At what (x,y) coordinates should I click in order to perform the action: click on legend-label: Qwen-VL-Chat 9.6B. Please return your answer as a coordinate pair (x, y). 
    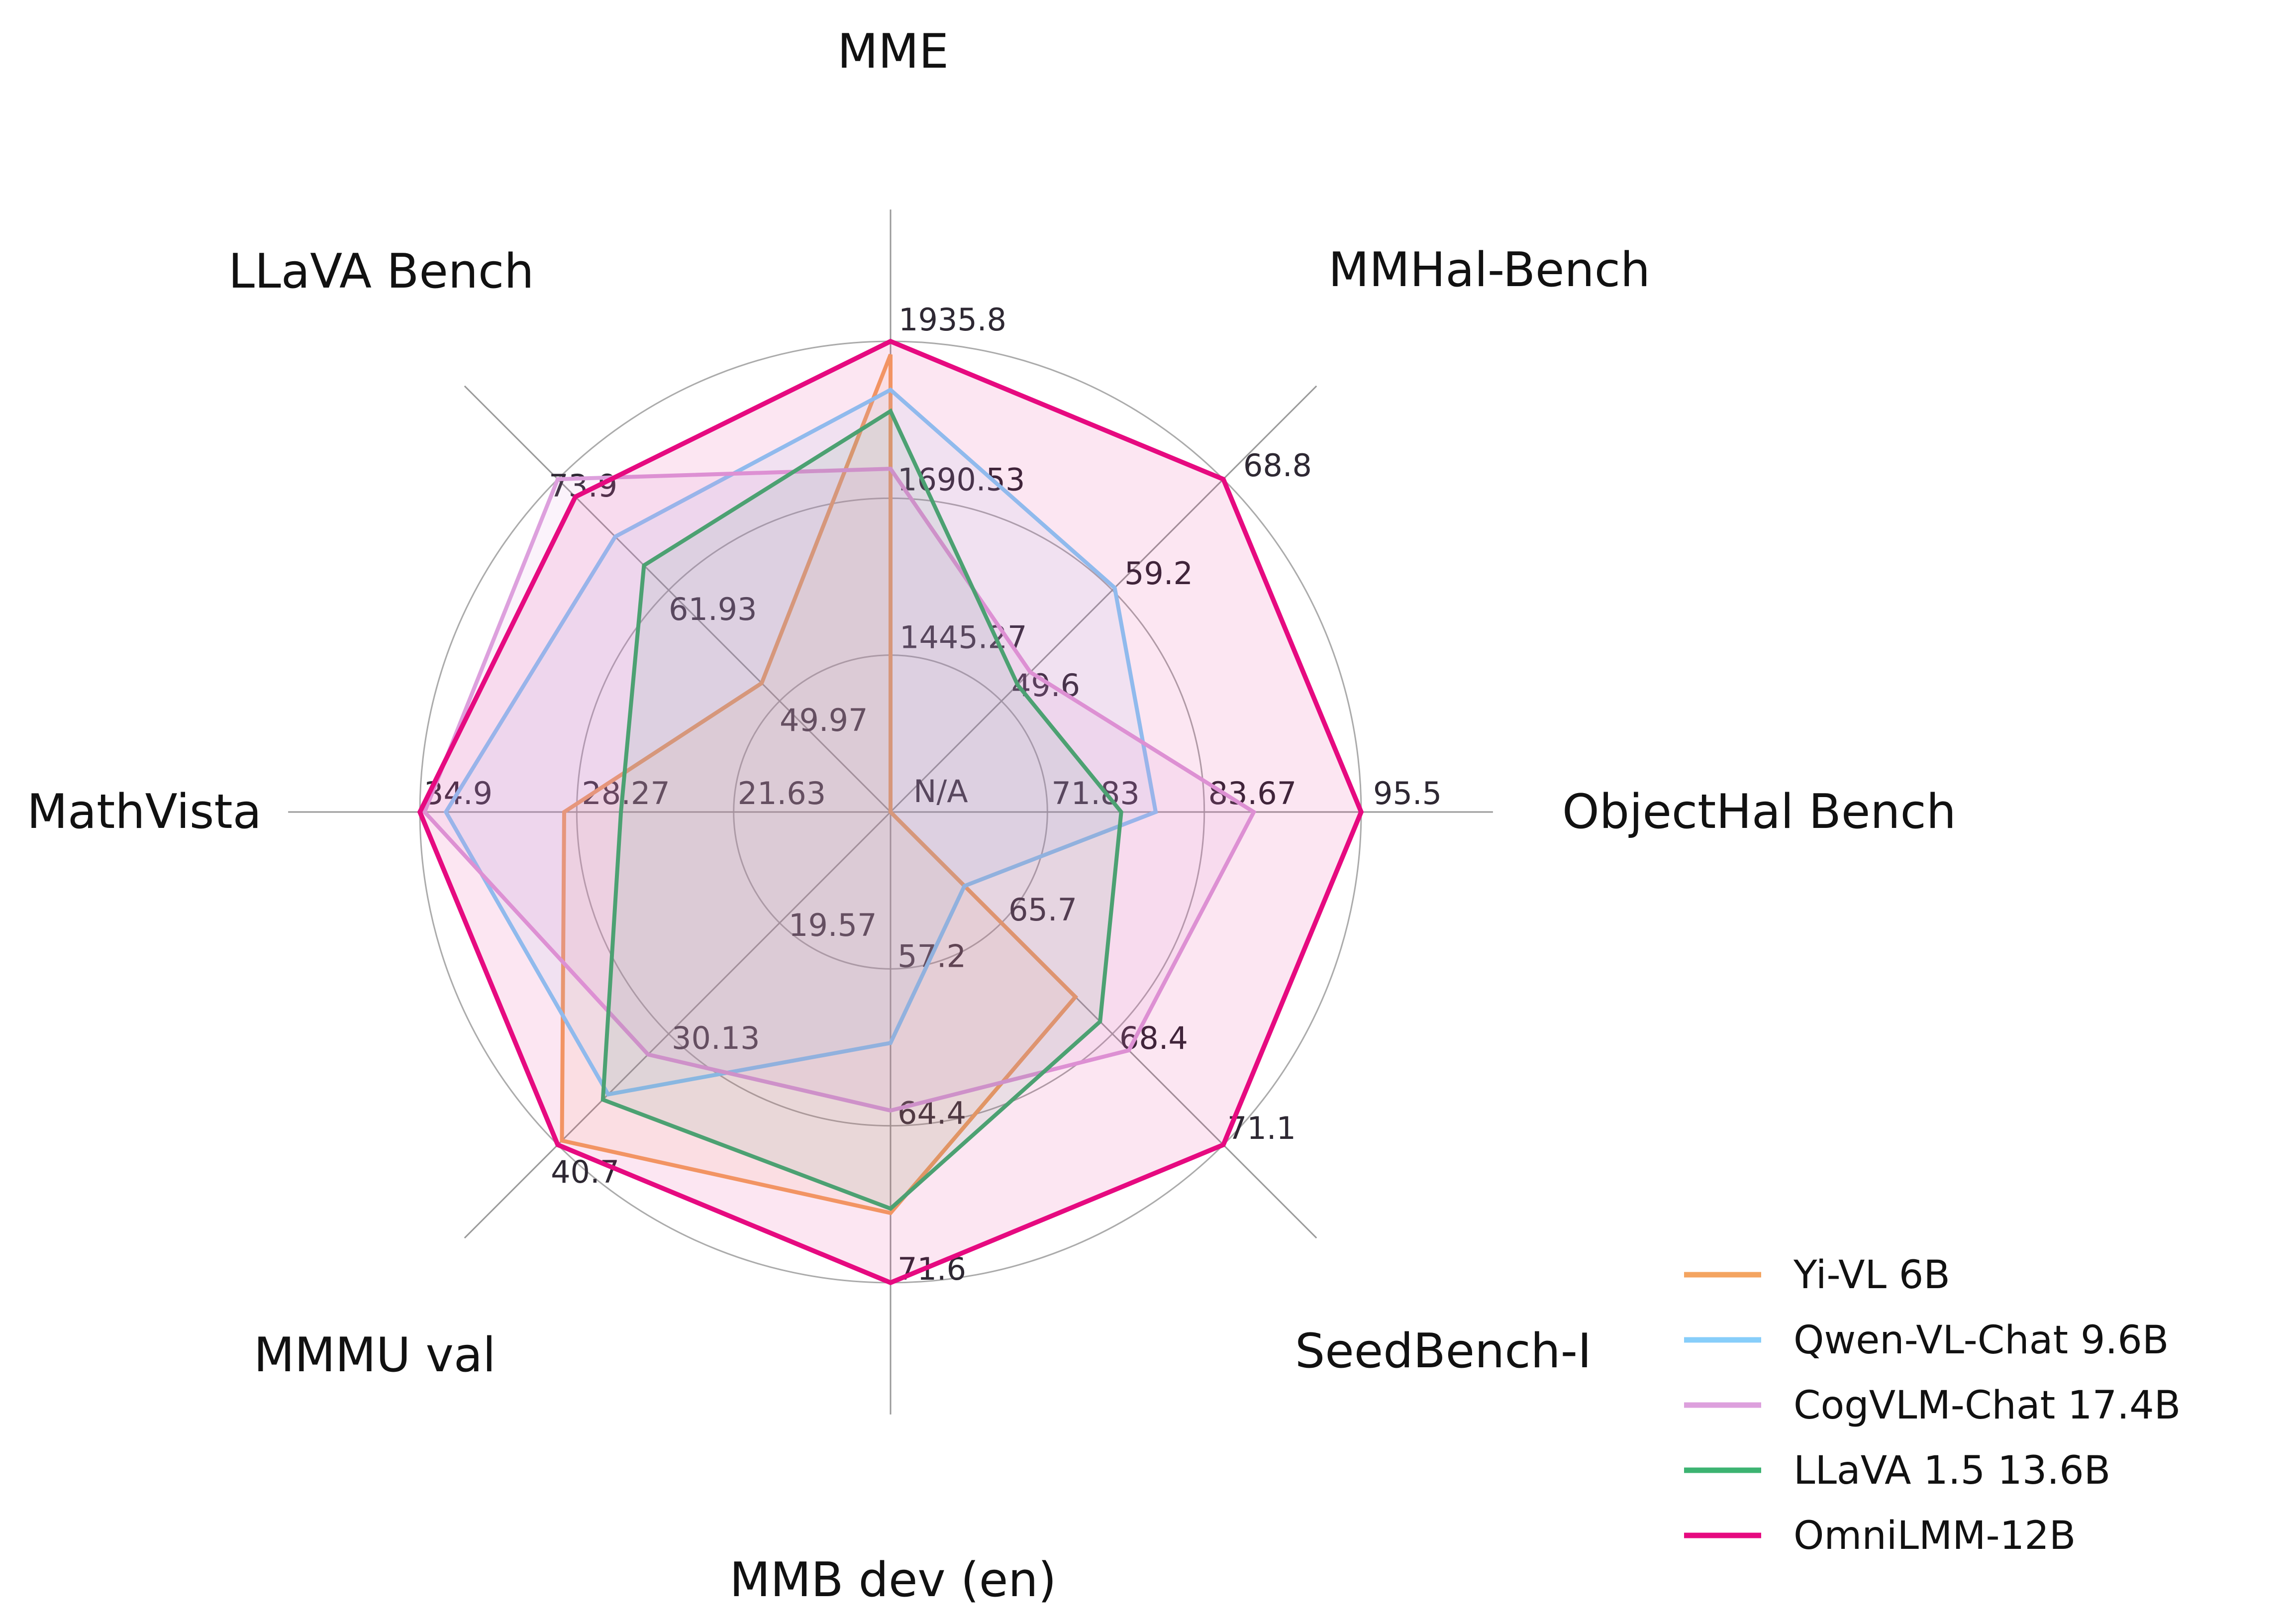
    Looking at the image, I should click on (1981, 1341).